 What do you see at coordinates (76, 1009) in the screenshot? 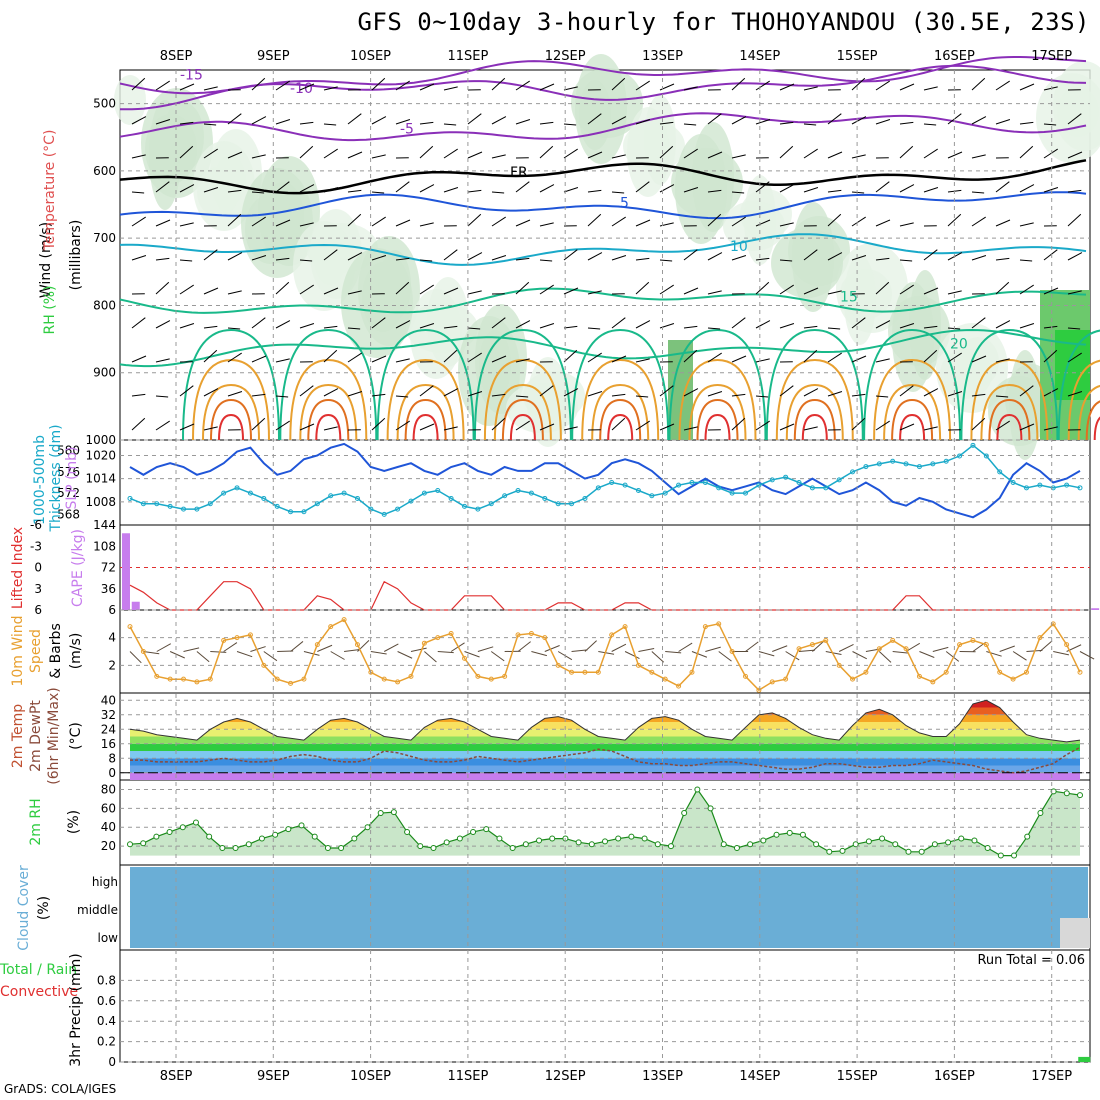
I see `ylabel-precip: 3hr Precip (mm)` at bounding box center [76, 1009].